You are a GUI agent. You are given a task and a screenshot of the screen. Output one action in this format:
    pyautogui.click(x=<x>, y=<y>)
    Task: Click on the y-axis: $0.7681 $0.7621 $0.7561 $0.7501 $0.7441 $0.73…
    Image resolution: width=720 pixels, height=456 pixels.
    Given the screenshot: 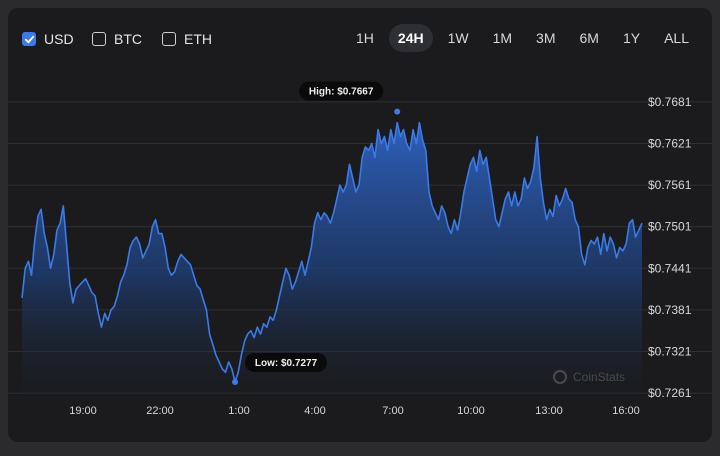 What is the action you would take?
    pyautogui.click(x=670, y=247)
    